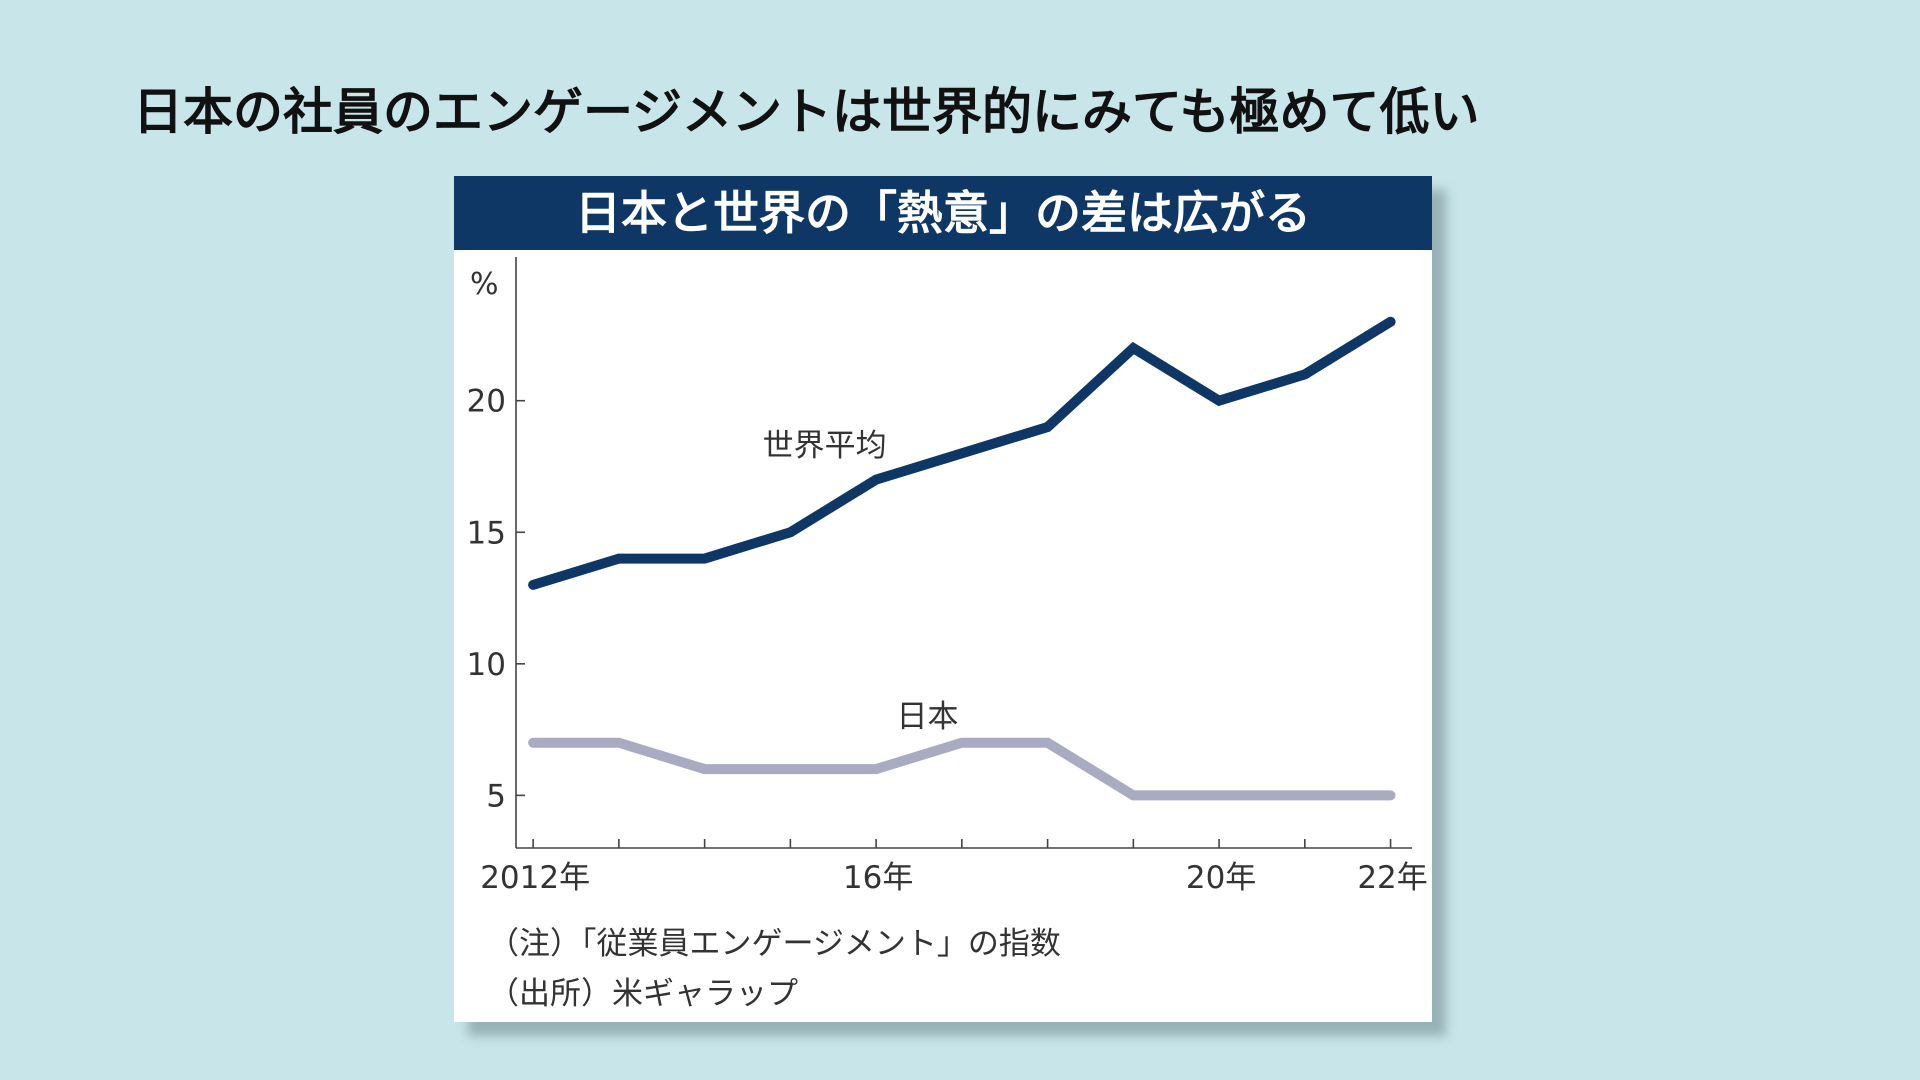 This screenshot has height=1080, width=1920. Describe the element at coordinates (1392, 878) in the screenshot. I see `x-tick-label: 22年` at that location.